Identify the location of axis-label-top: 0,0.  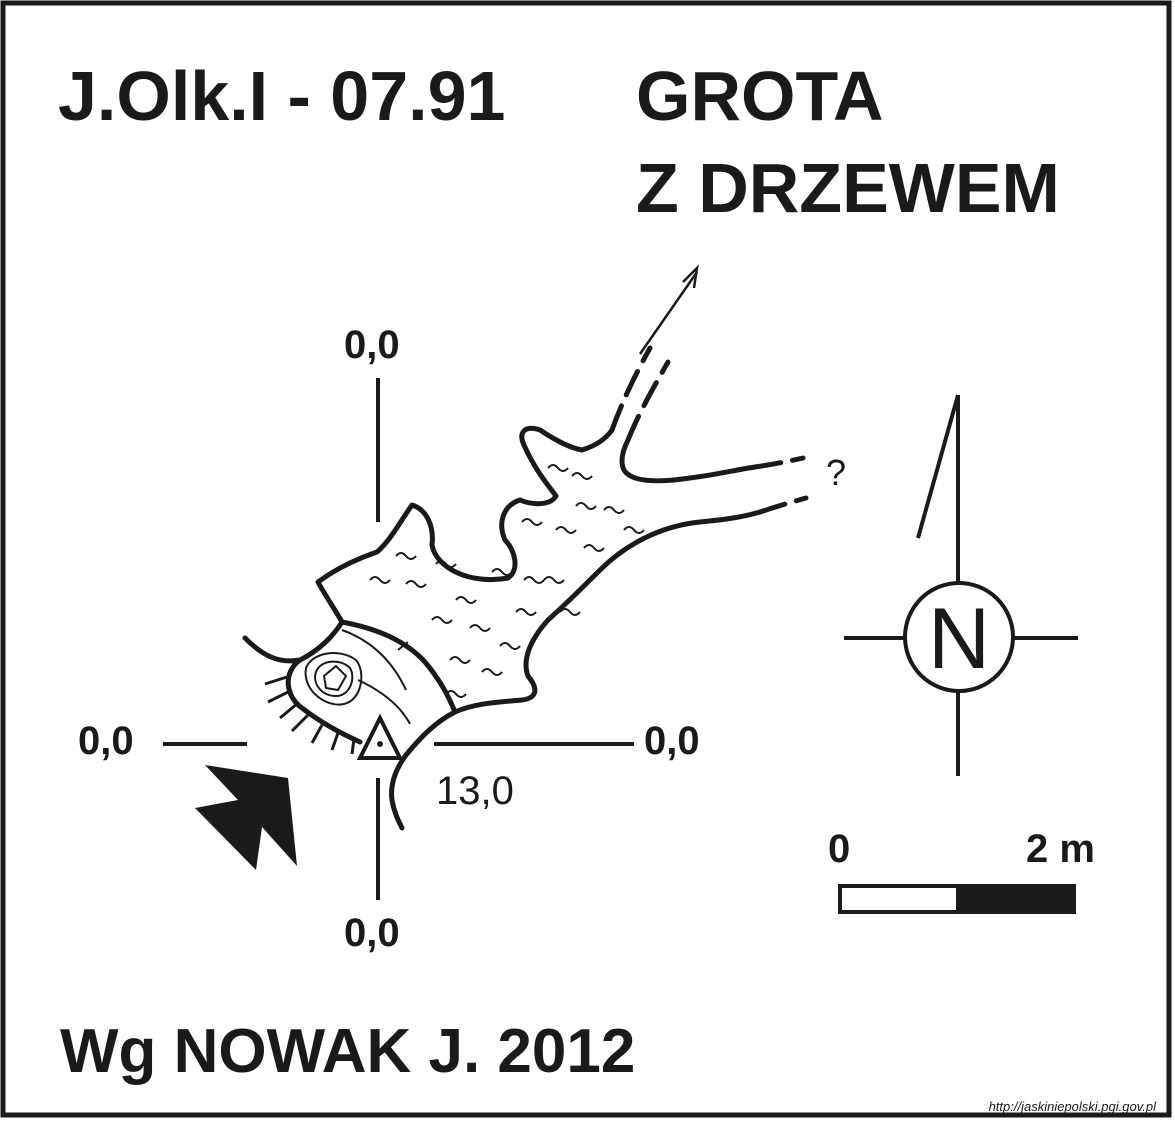
(372, 345).